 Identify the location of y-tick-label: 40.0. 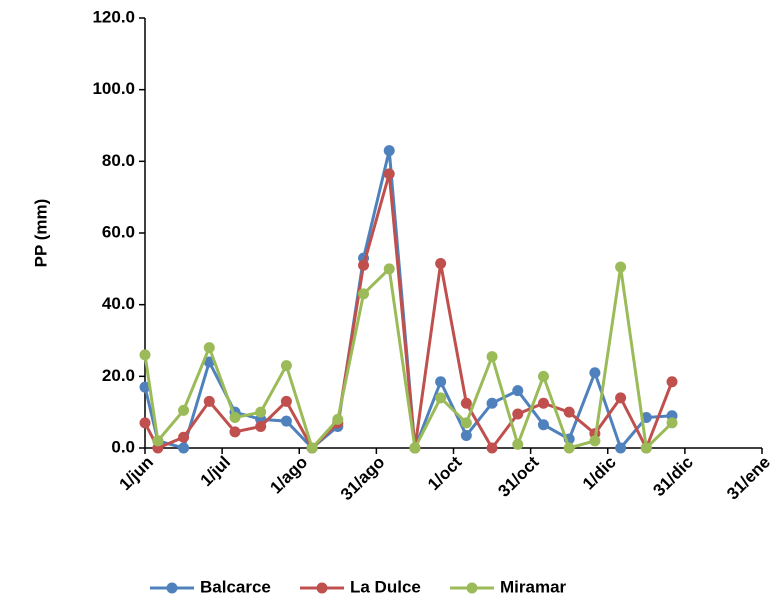
(118, 303).